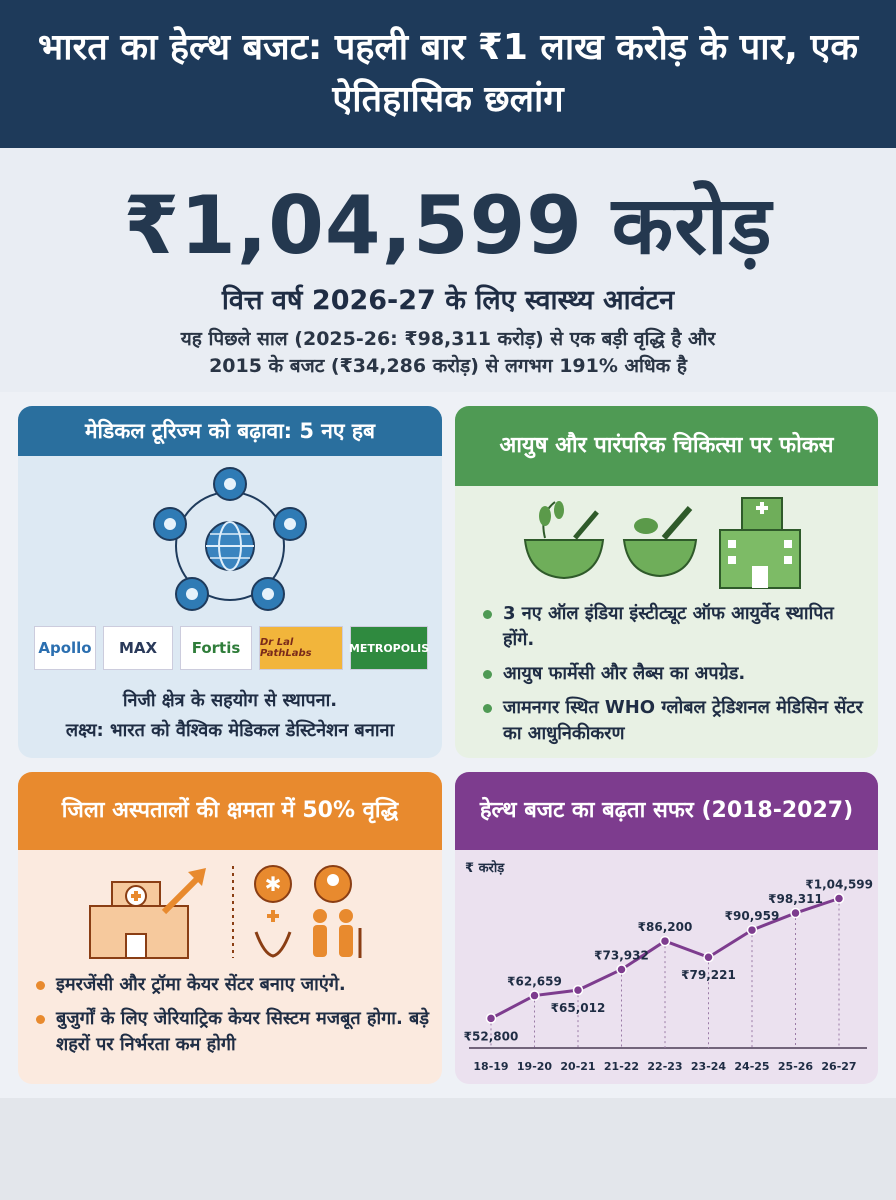 Image resolution: width=896 pixels, height=1200 pixels. What do you see at coordinates (666, 446) in the screenshot?
I see `ayush-title: आयुष और पारंपरिक चिकित्सा पर फोकस` at bounding box center [666, 446].